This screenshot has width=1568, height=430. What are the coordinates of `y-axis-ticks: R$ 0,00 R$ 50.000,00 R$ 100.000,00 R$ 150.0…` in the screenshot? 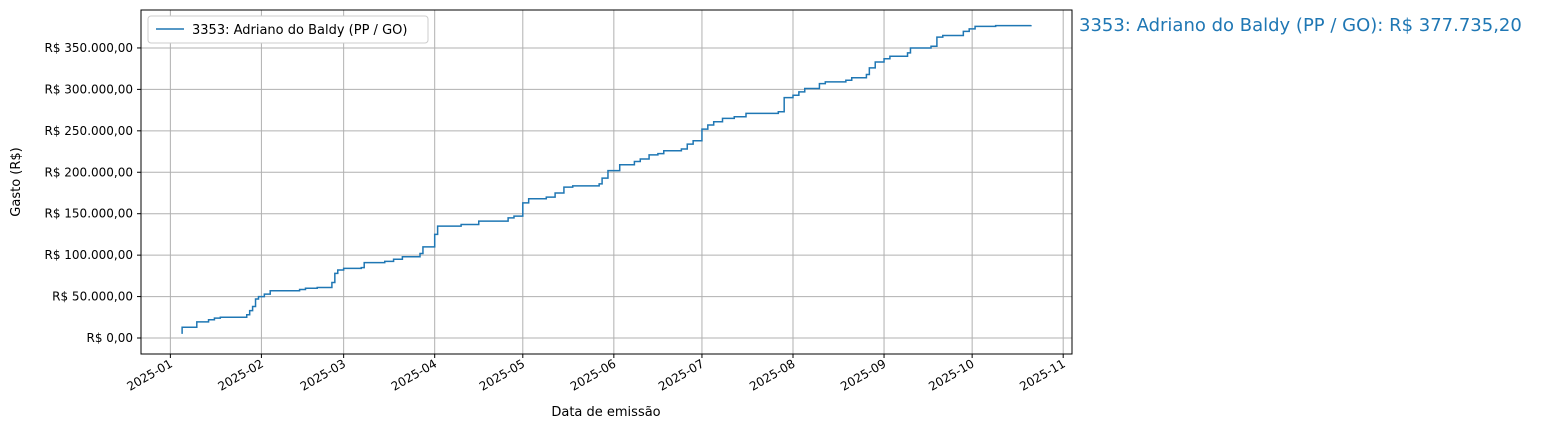 It's located at (93, 193).